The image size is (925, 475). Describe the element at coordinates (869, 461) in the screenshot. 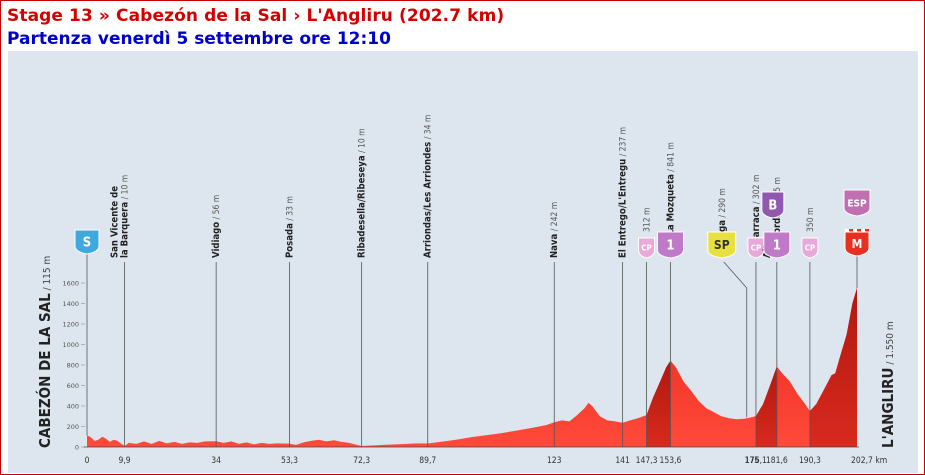

I see `x-tick-label: 202,7 km` at that location.